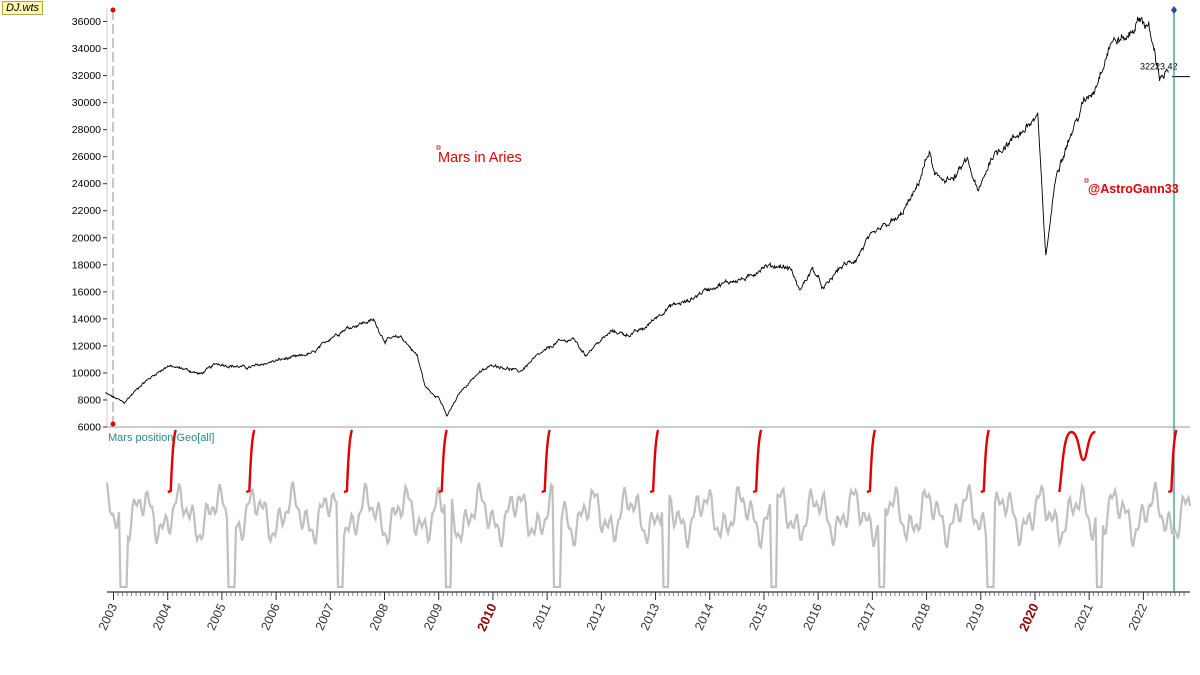 The image size is (1200, 675). Describe the element at coordinates (921, 616) in the screenshot. I see `x-tick-label: 2018` at that location.